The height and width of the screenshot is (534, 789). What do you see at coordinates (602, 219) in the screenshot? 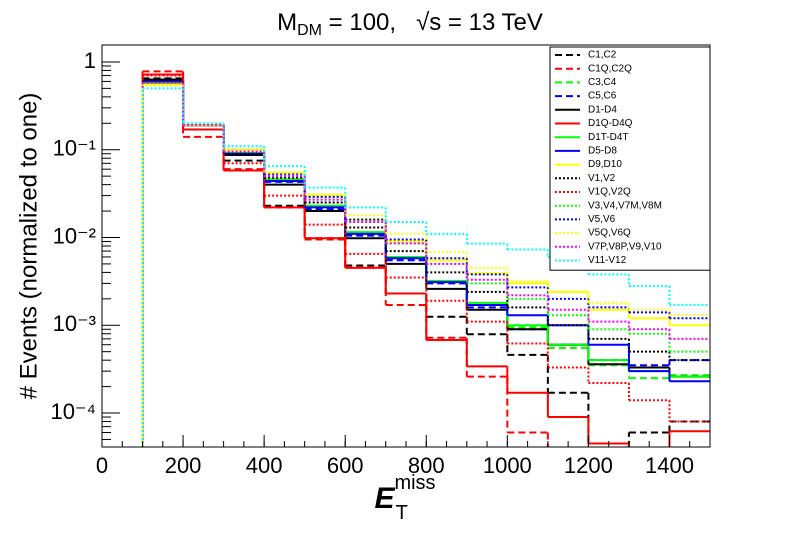
I see `legend-label: V5,V6` at bounding box center [602, 219].